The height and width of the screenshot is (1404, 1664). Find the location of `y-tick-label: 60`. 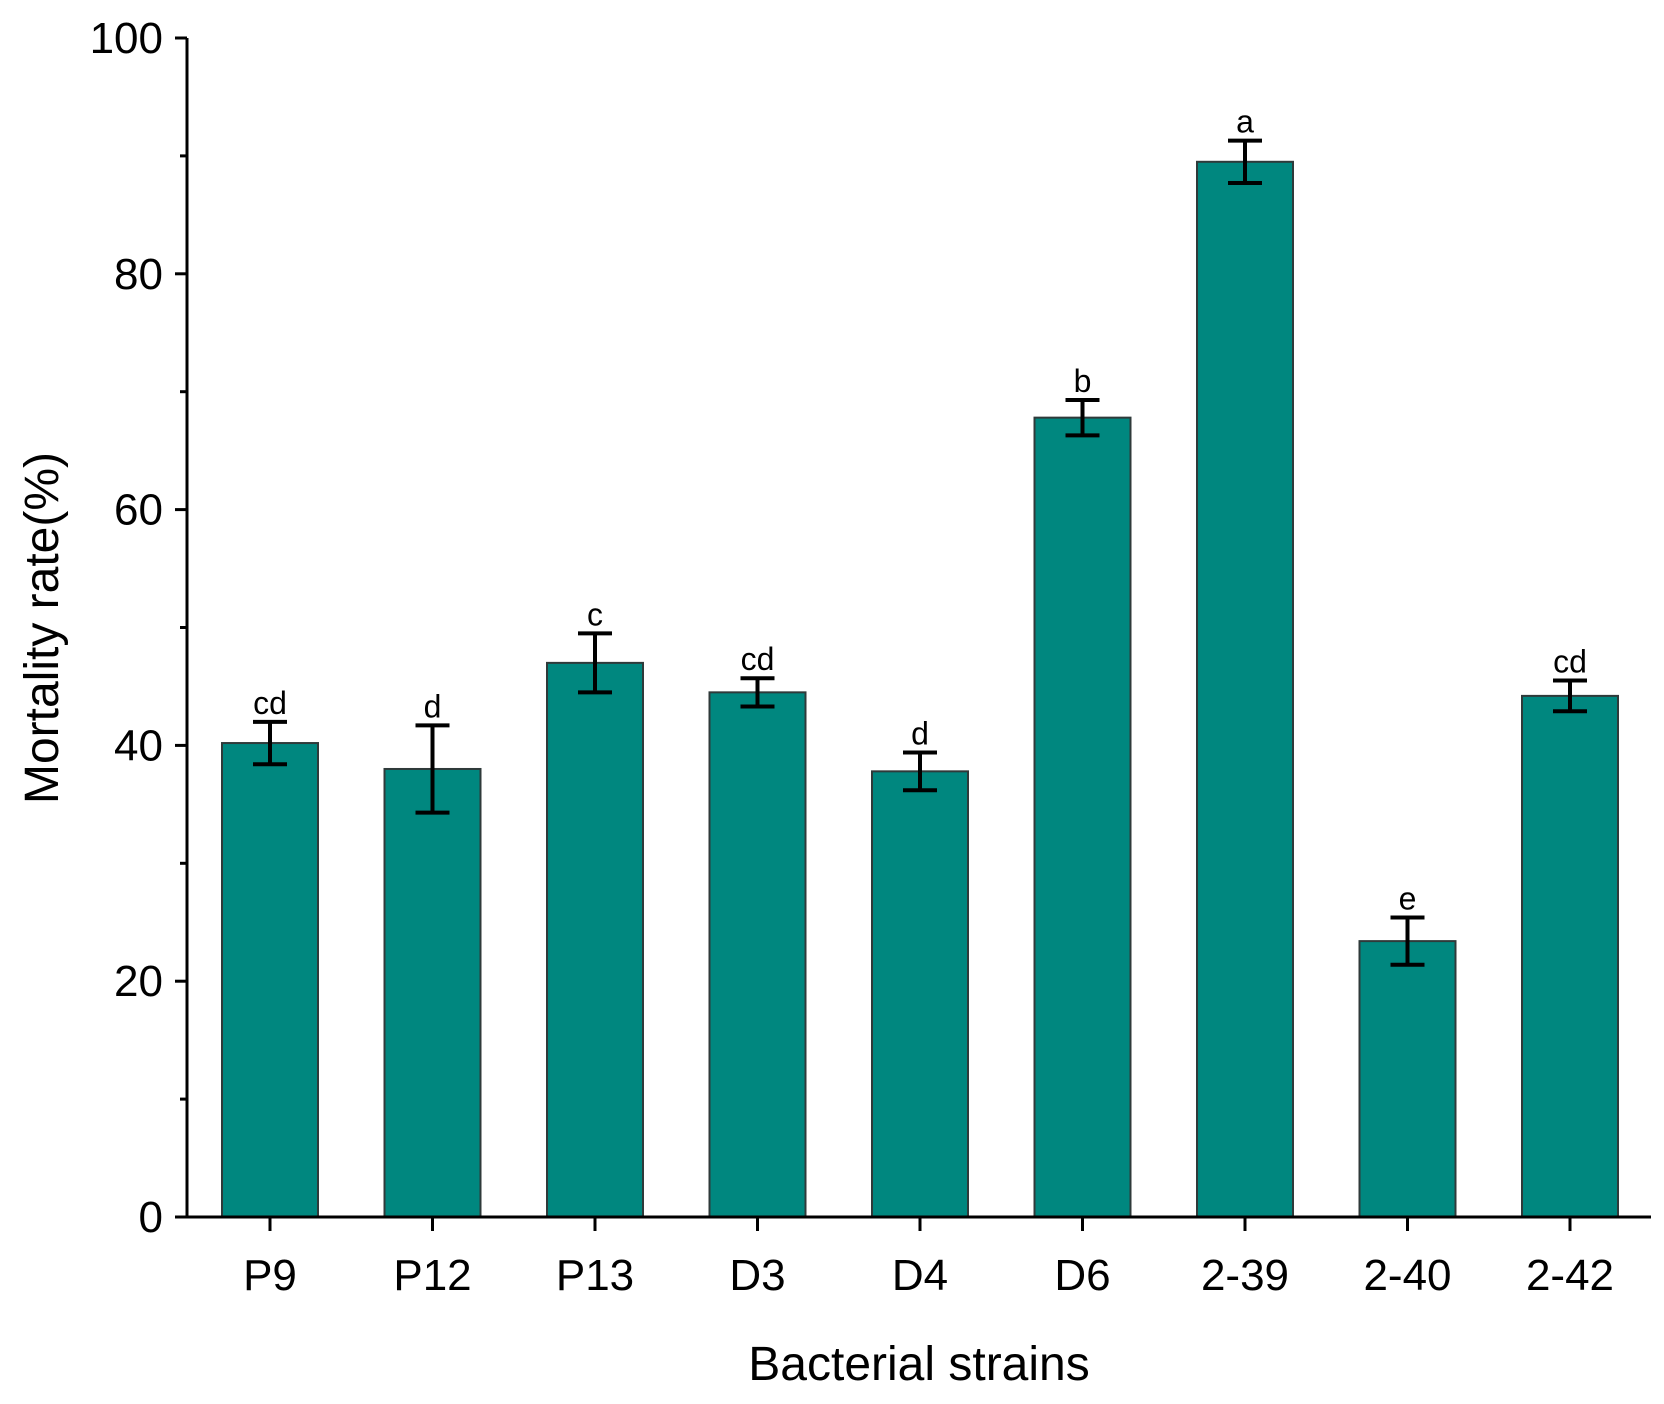

y-tick-label: 60 is located at coordinates (138, 510).